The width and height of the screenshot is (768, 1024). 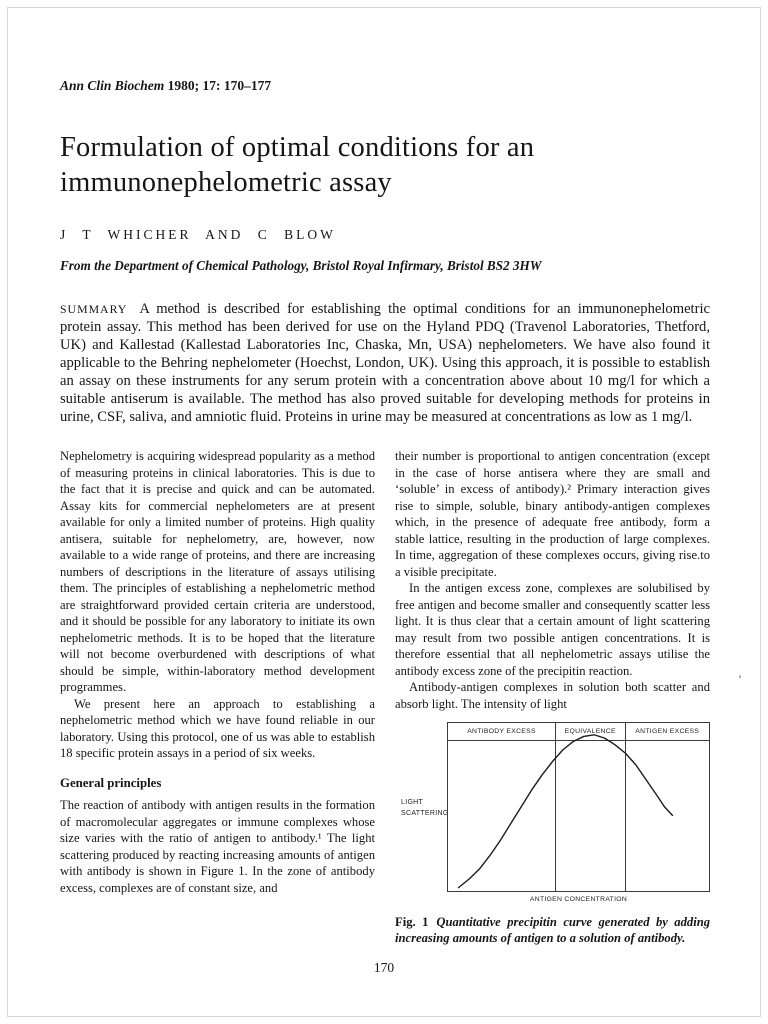 I want to click on zone-label: ANTIBODY EXCESS, so click(x=501, y=732).